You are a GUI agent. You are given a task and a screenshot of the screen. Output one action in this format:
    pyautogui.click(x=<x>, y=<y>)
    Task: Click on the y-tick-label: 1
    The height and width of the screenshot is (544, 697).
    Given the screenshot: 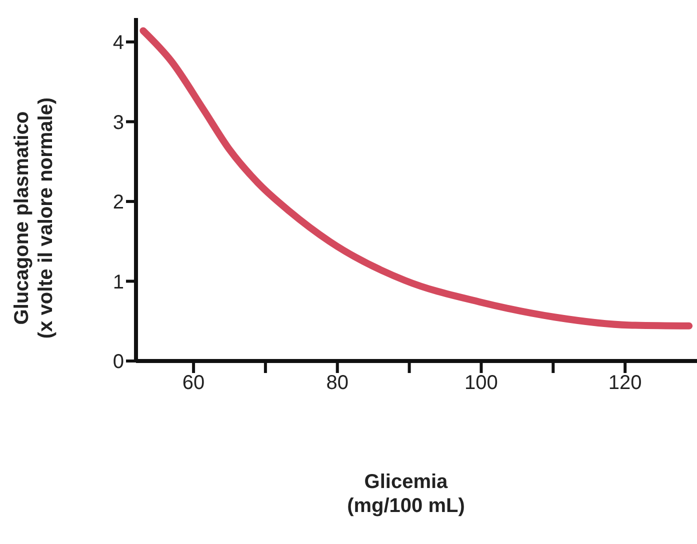 What is the action you would take?
    pyautogui.click(x=118, y=282)
    